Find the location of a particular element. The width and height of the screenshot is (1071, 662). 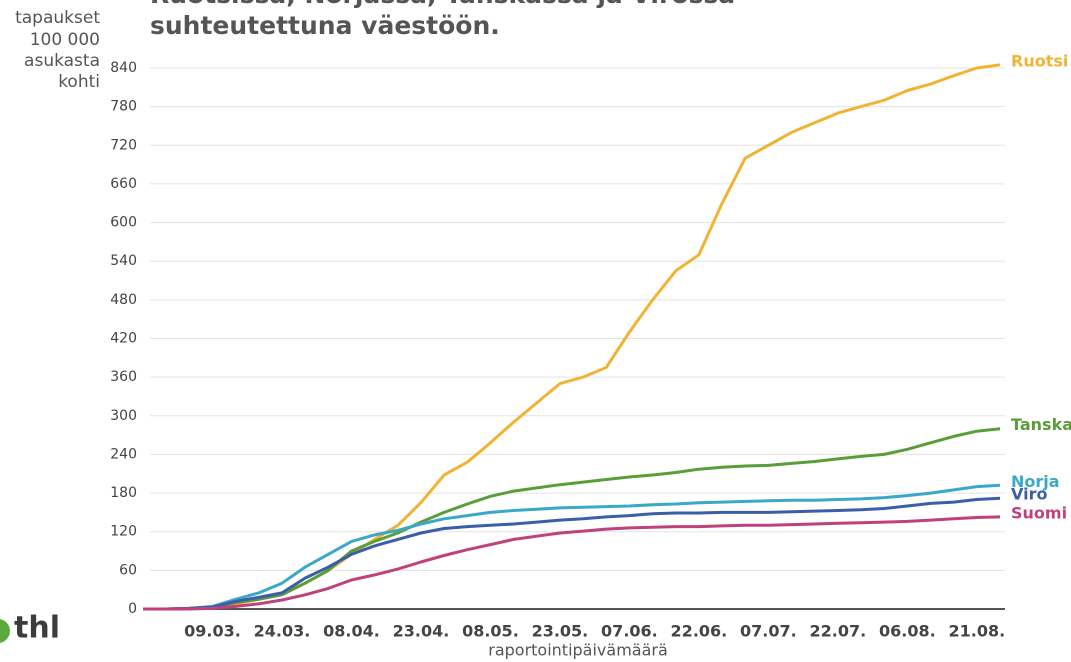

x-tick-label: 07.07. is located at coordinates (768, 631).